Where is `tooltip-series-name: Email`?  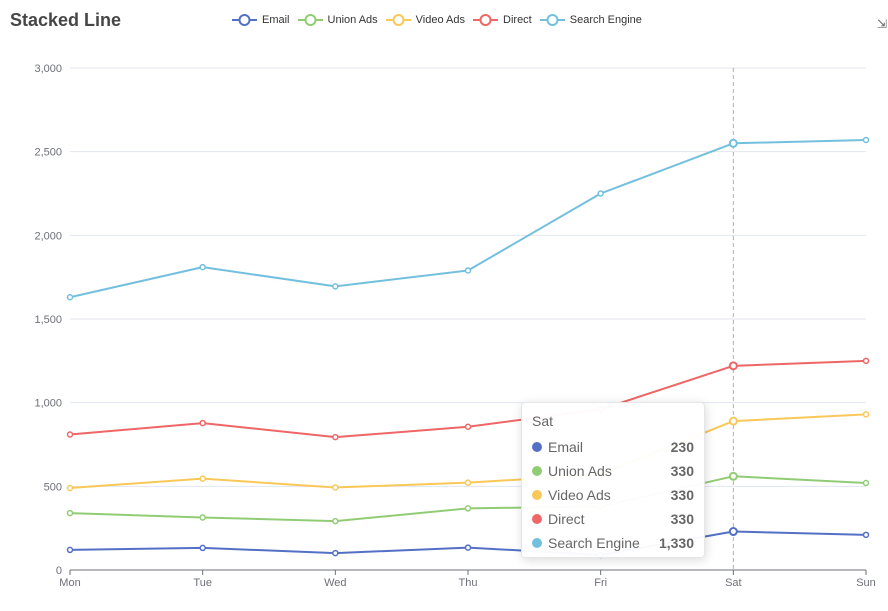 tooltip-series-name: Email is located at coordinates (566, 447).